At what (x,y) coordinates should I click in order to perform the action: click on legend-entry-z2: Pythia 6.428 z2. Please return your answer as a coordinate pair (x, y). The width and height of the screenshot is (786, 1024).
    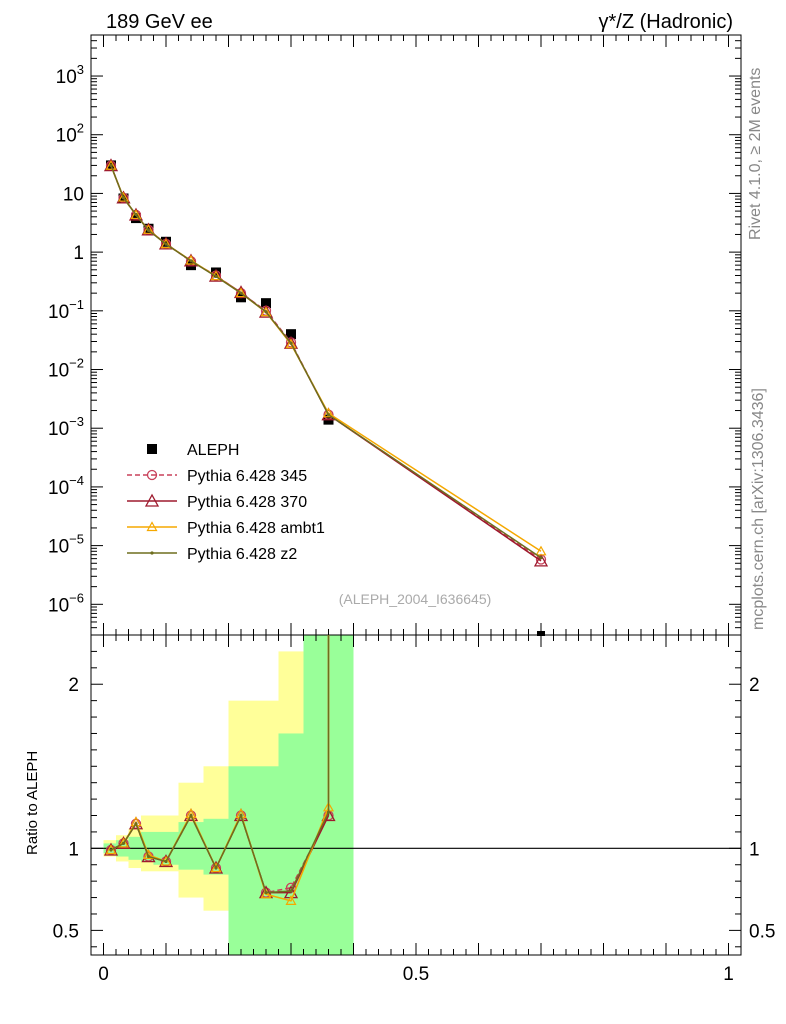
    Looking at the image, I should click on (212, 554).